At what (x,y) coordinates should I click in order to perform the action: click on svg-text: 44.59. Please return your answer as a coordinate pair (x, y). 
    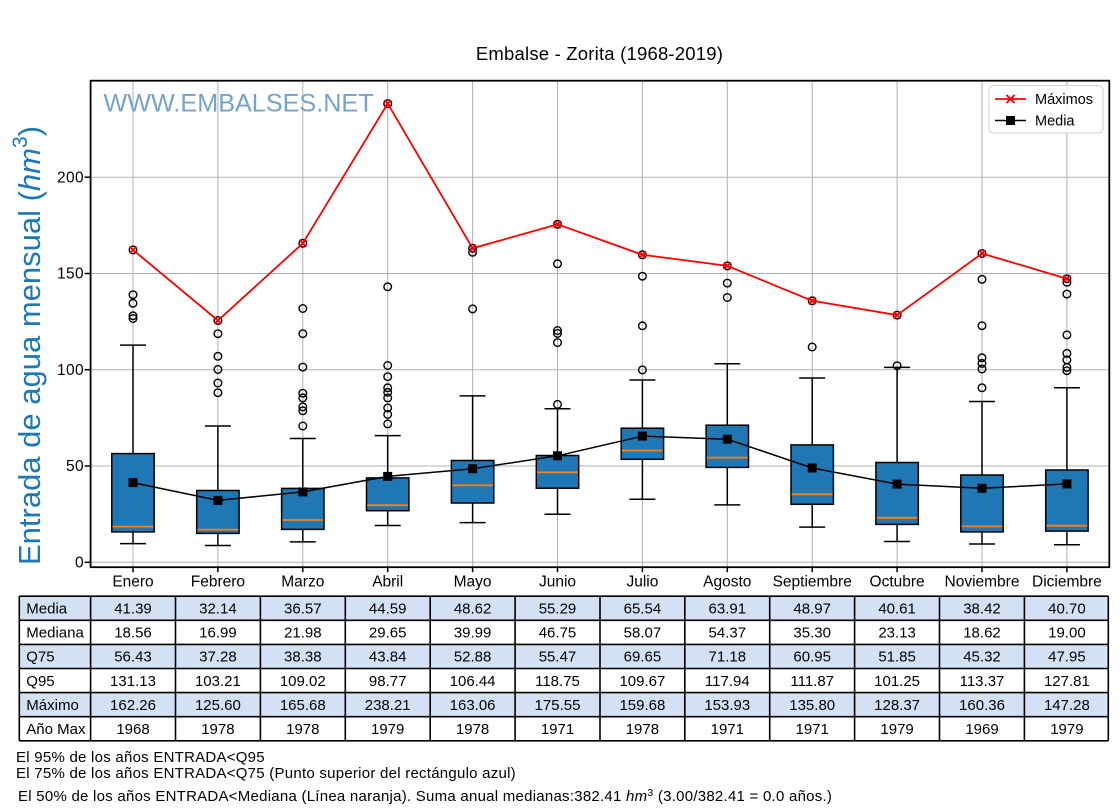
    Looking at the image, I should click on (388, 609).